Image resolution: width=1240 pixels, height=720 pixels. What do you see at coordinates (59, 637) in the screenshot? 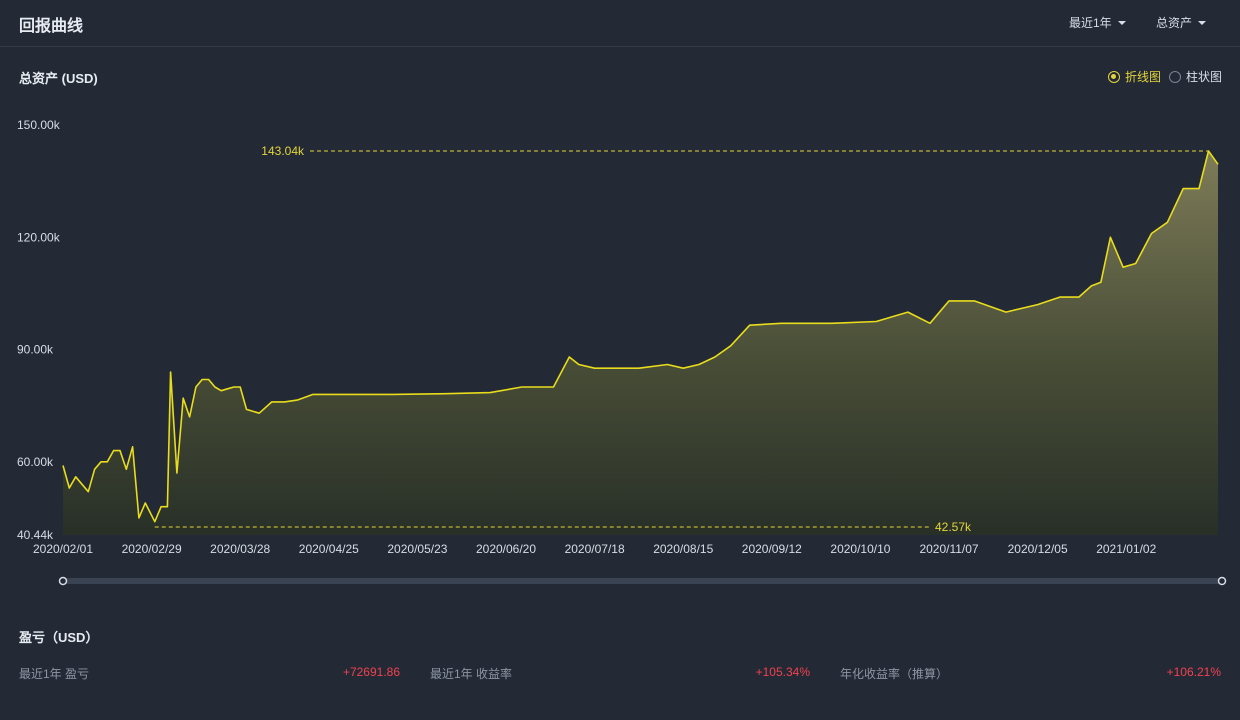
I see `pnl-title: 盈亏（USD）` at bounding box center [59, 637].